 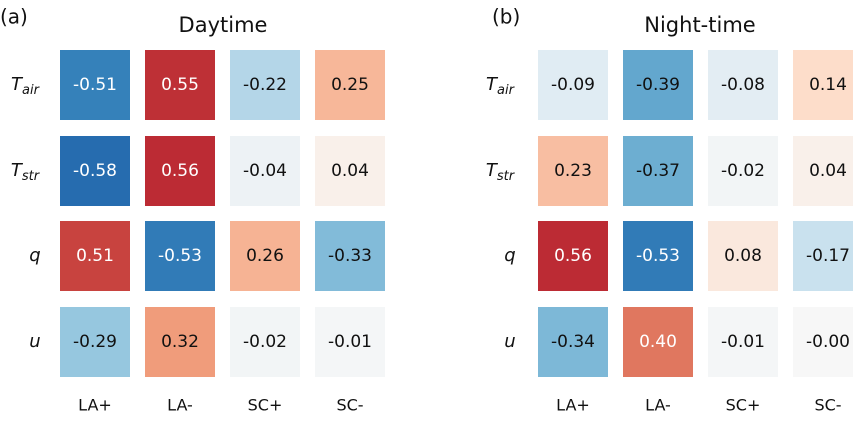 I want to click on cell-label: -0.09, so click(x=573, y=85).